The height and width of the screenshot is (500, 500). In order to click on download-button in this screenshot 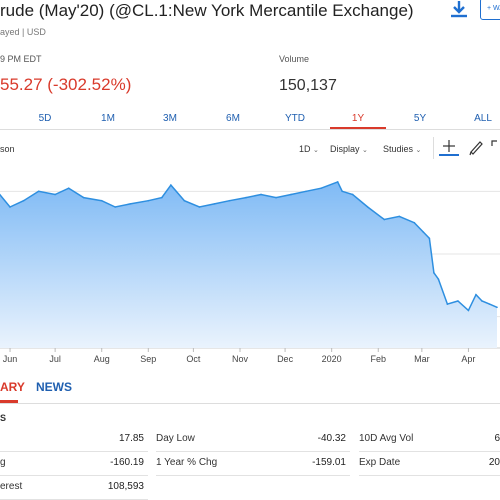, I will do `click(459, 9)`.